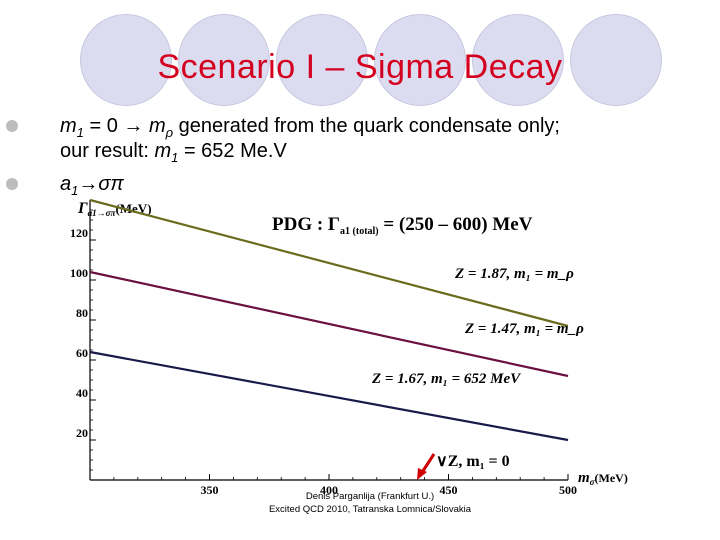  I want to click on bullet-text-fragment: = 652 Me.V, so click(232, 151).